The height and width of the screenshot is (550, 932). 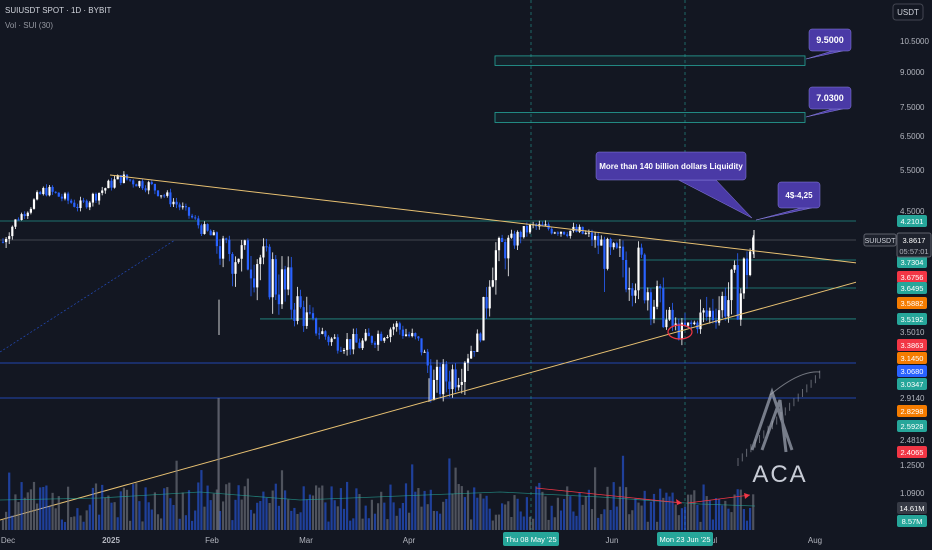 What do you see at coordinates (679, 502) in the screenshot?
I see `arrow-head` at bounding box center [679, 502].